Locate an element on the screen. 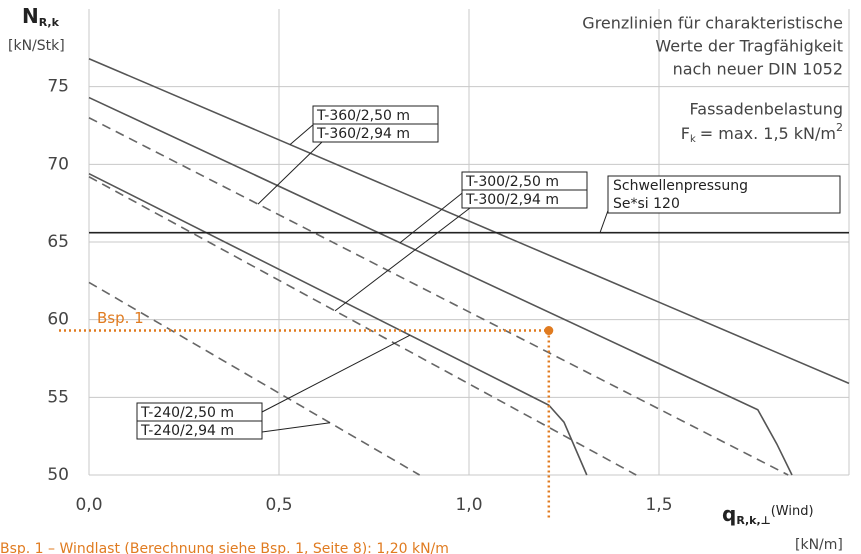  series-label: T-360/2,50 m is located at coordinates (363, 116).